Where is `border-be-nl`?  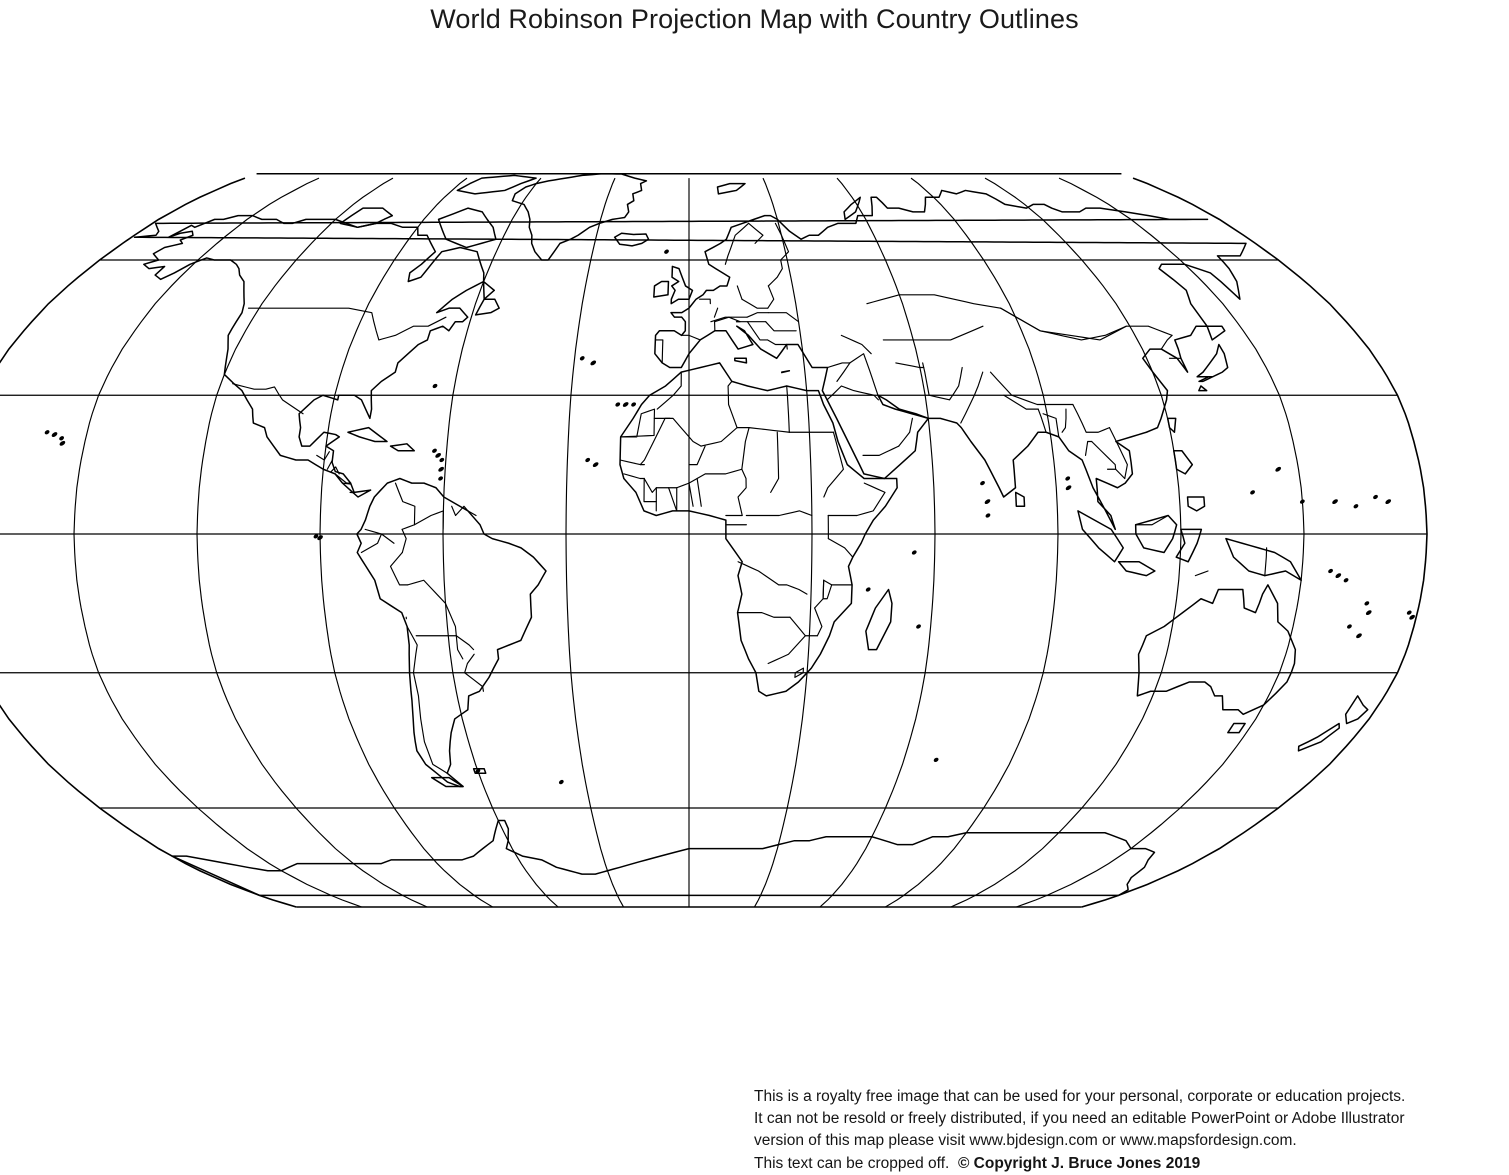
border-be-nl is located at coordinates (705, 301).